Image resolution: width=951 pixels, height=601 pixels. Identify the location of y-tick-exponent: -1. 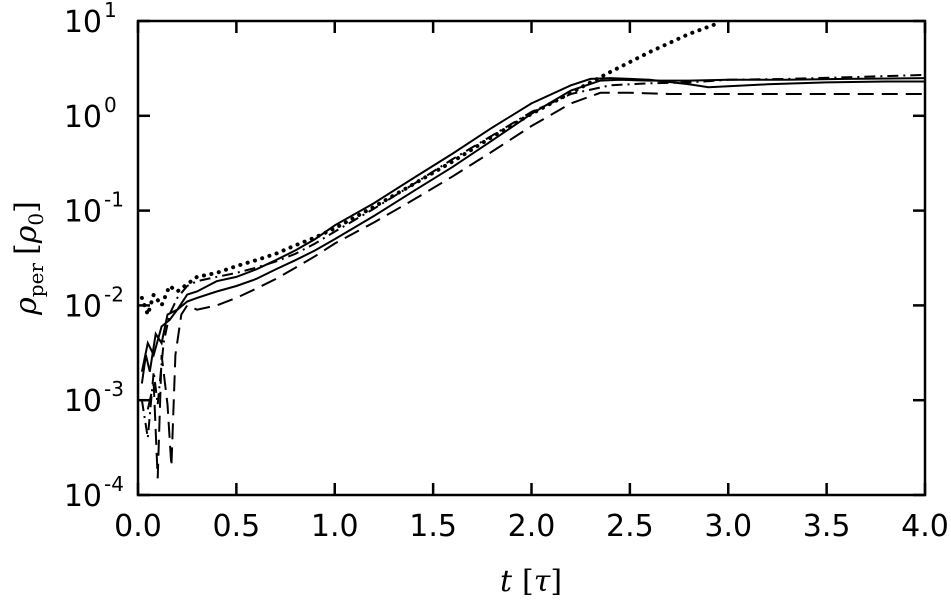
(114, 200).